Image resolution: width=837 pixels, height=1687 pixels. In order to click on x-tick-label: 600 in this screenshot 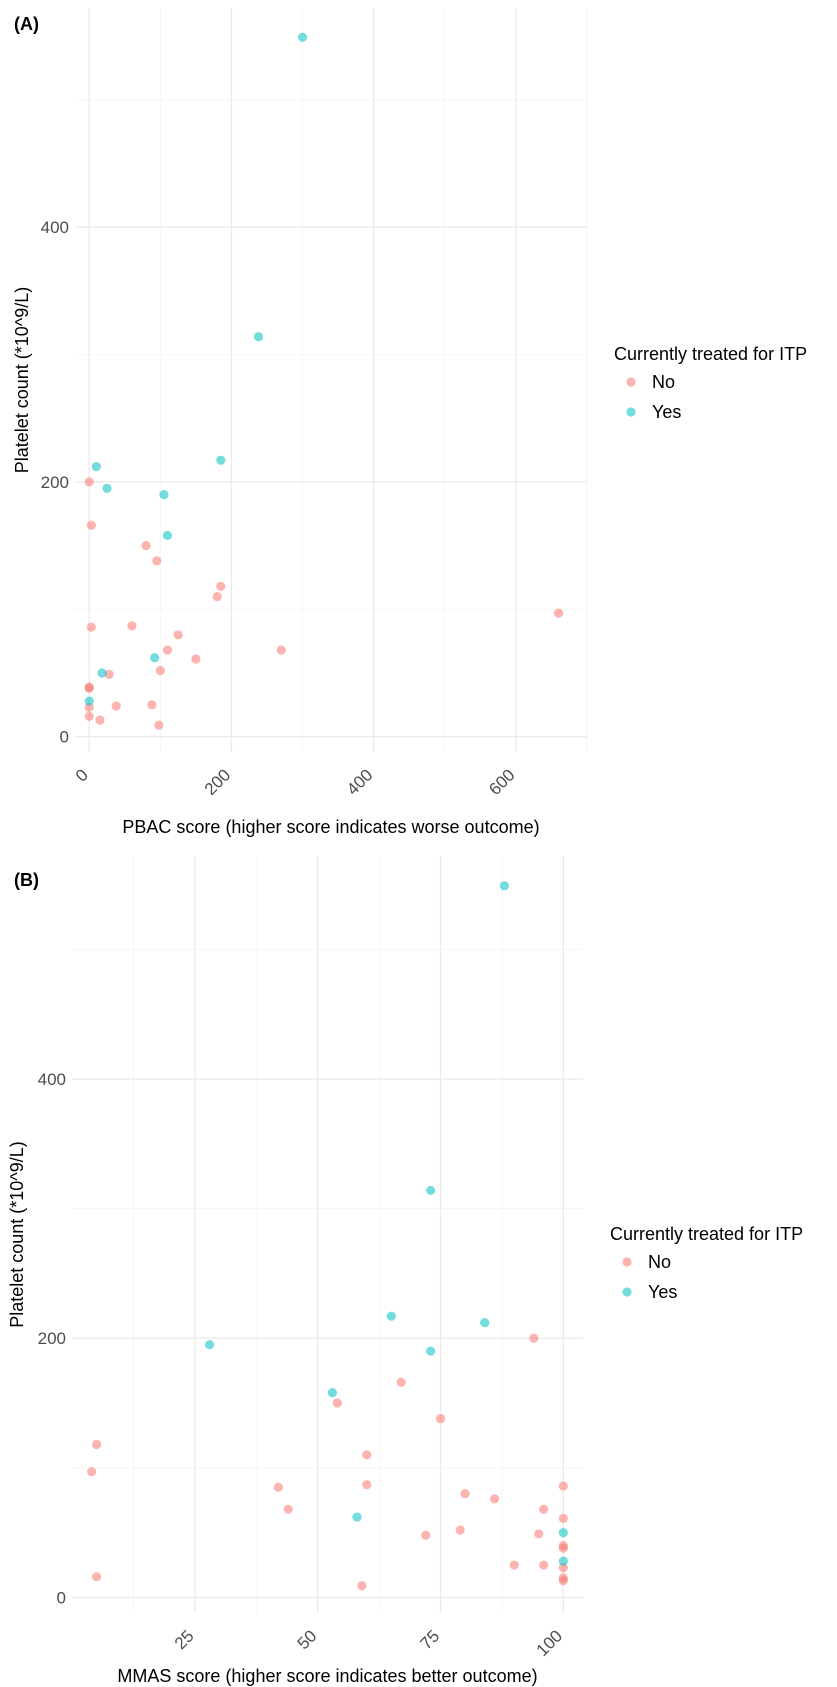, I will do `click(501, 781)`.